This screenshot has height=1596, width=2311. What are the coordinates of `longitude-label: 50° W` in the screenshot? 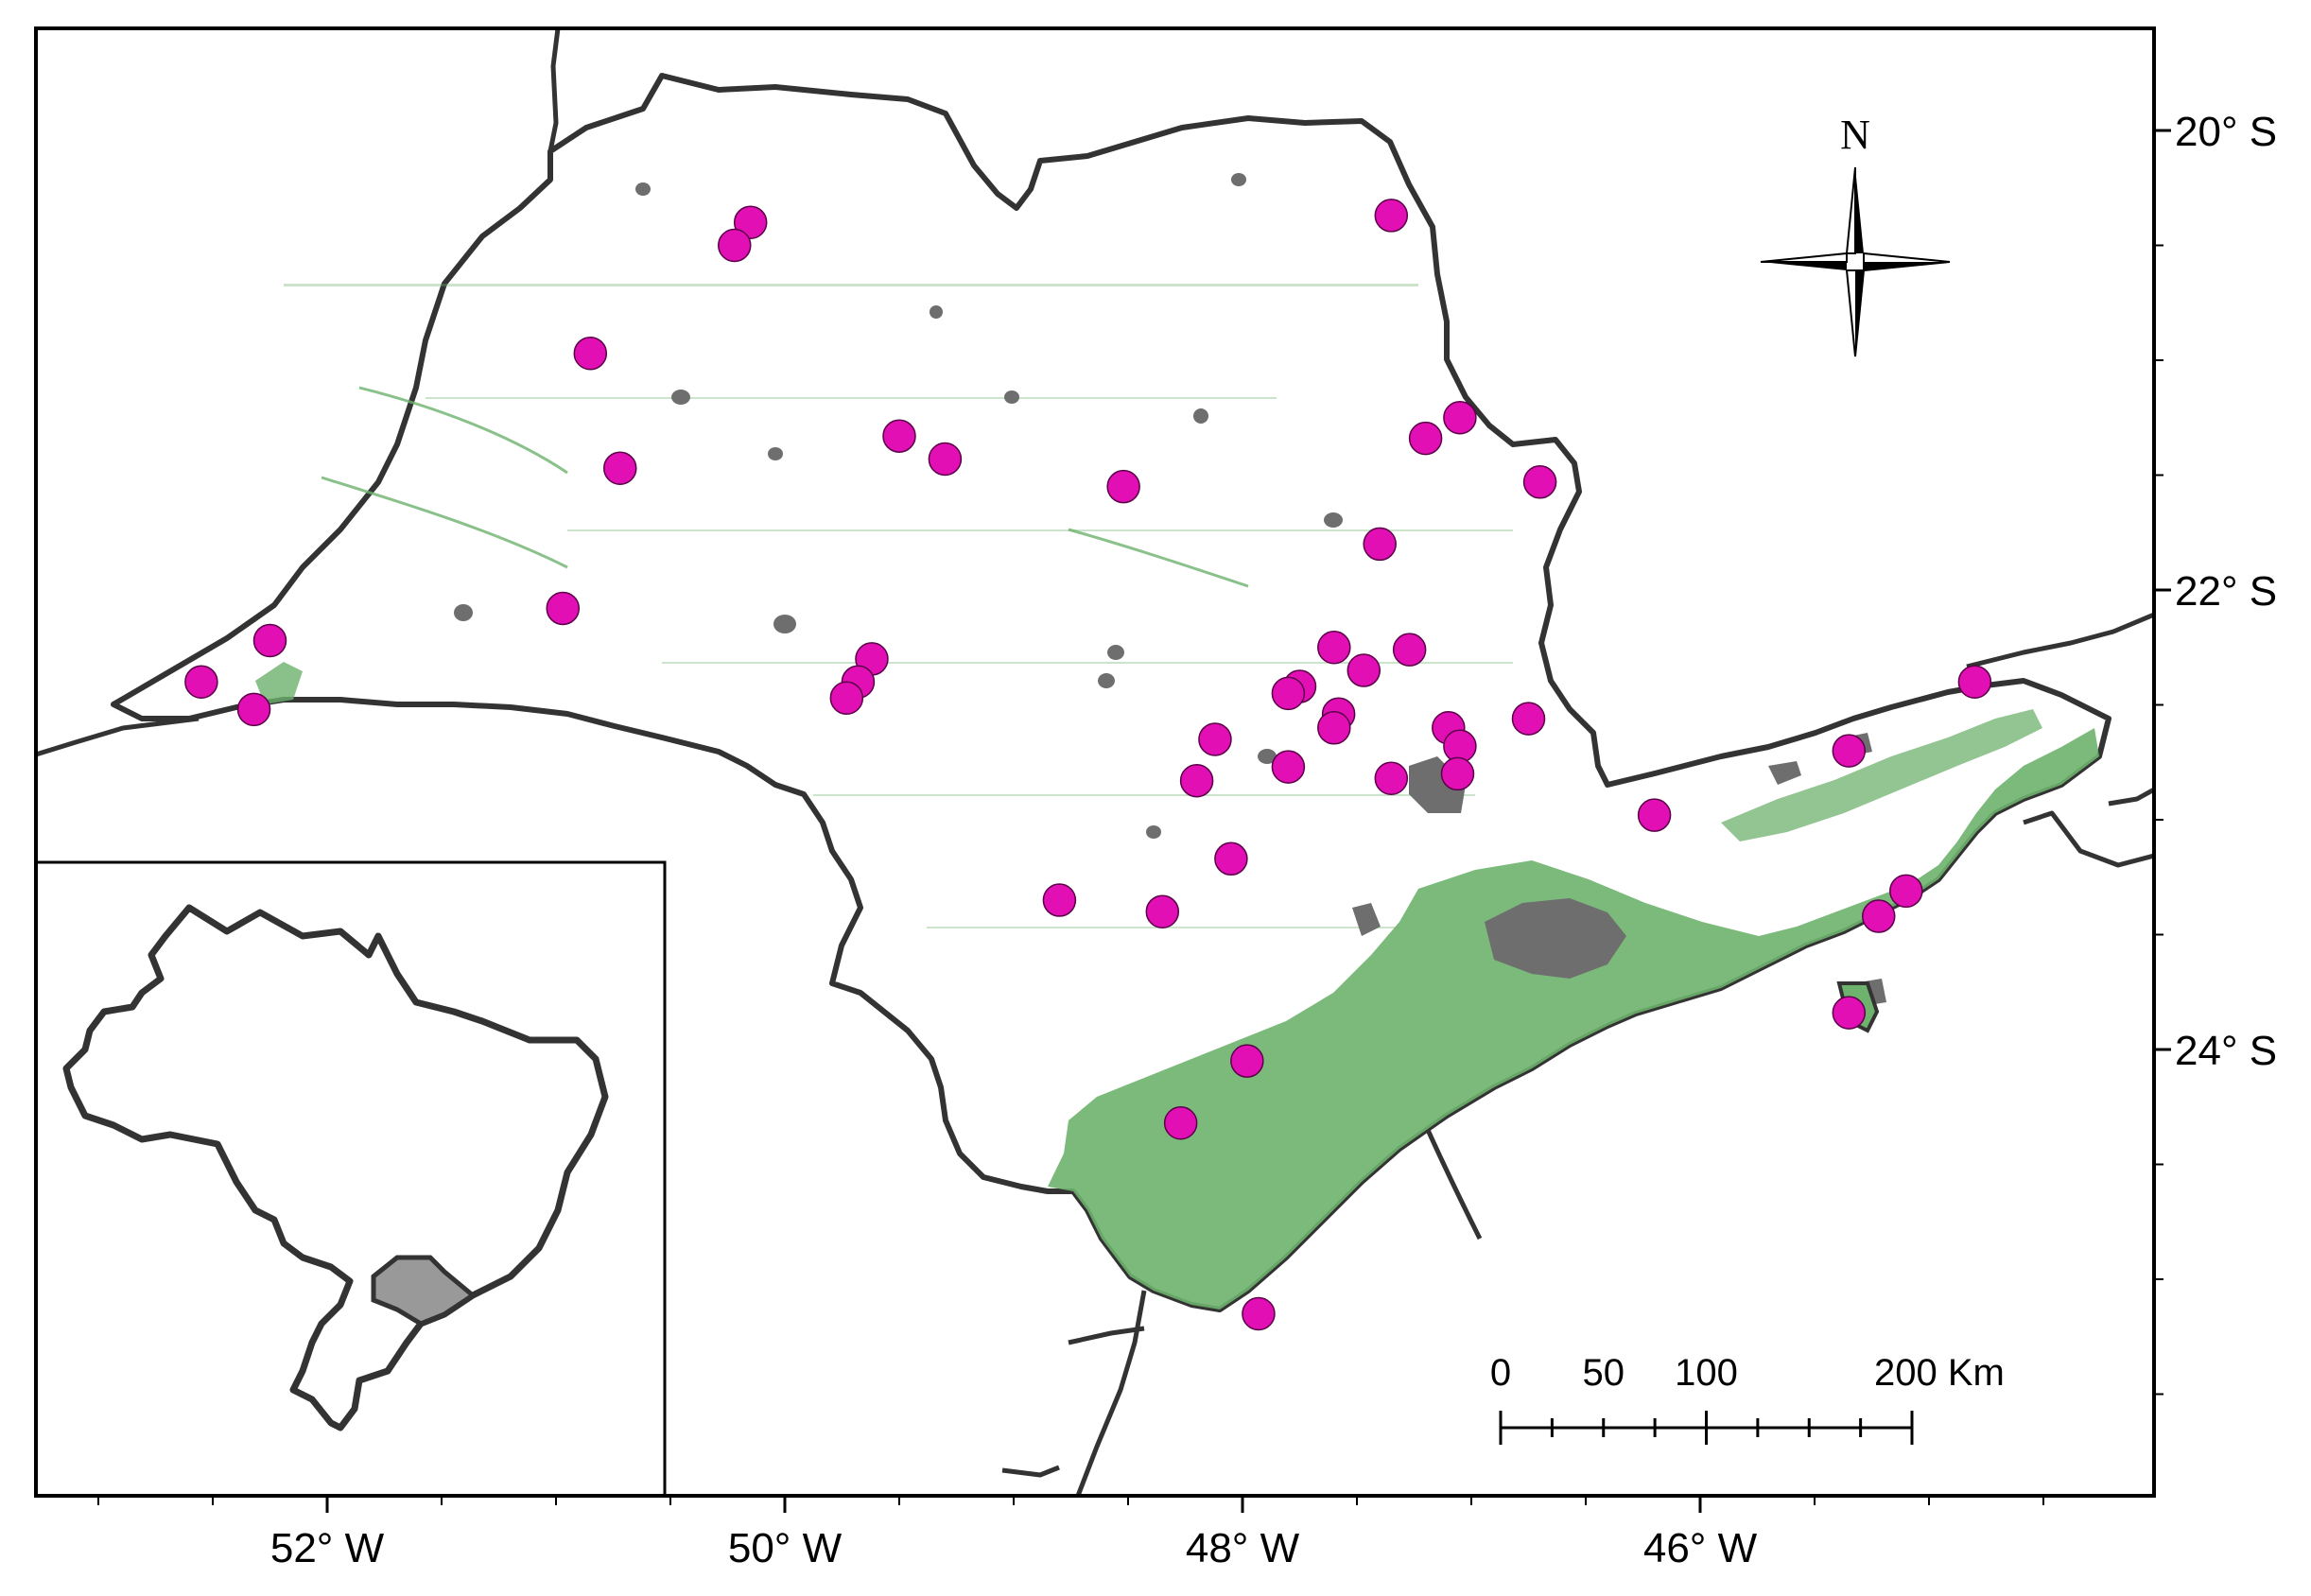 It's located at (786, 1548).